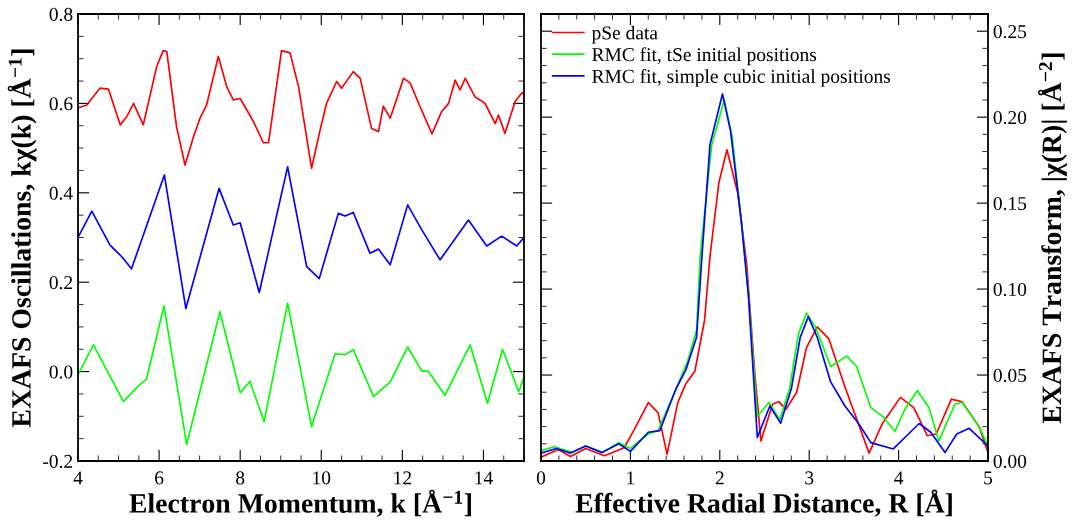 This screenshot has height=523, width=1076. I want to click on y2-tick-label: 0.10, so click(1010, 289).